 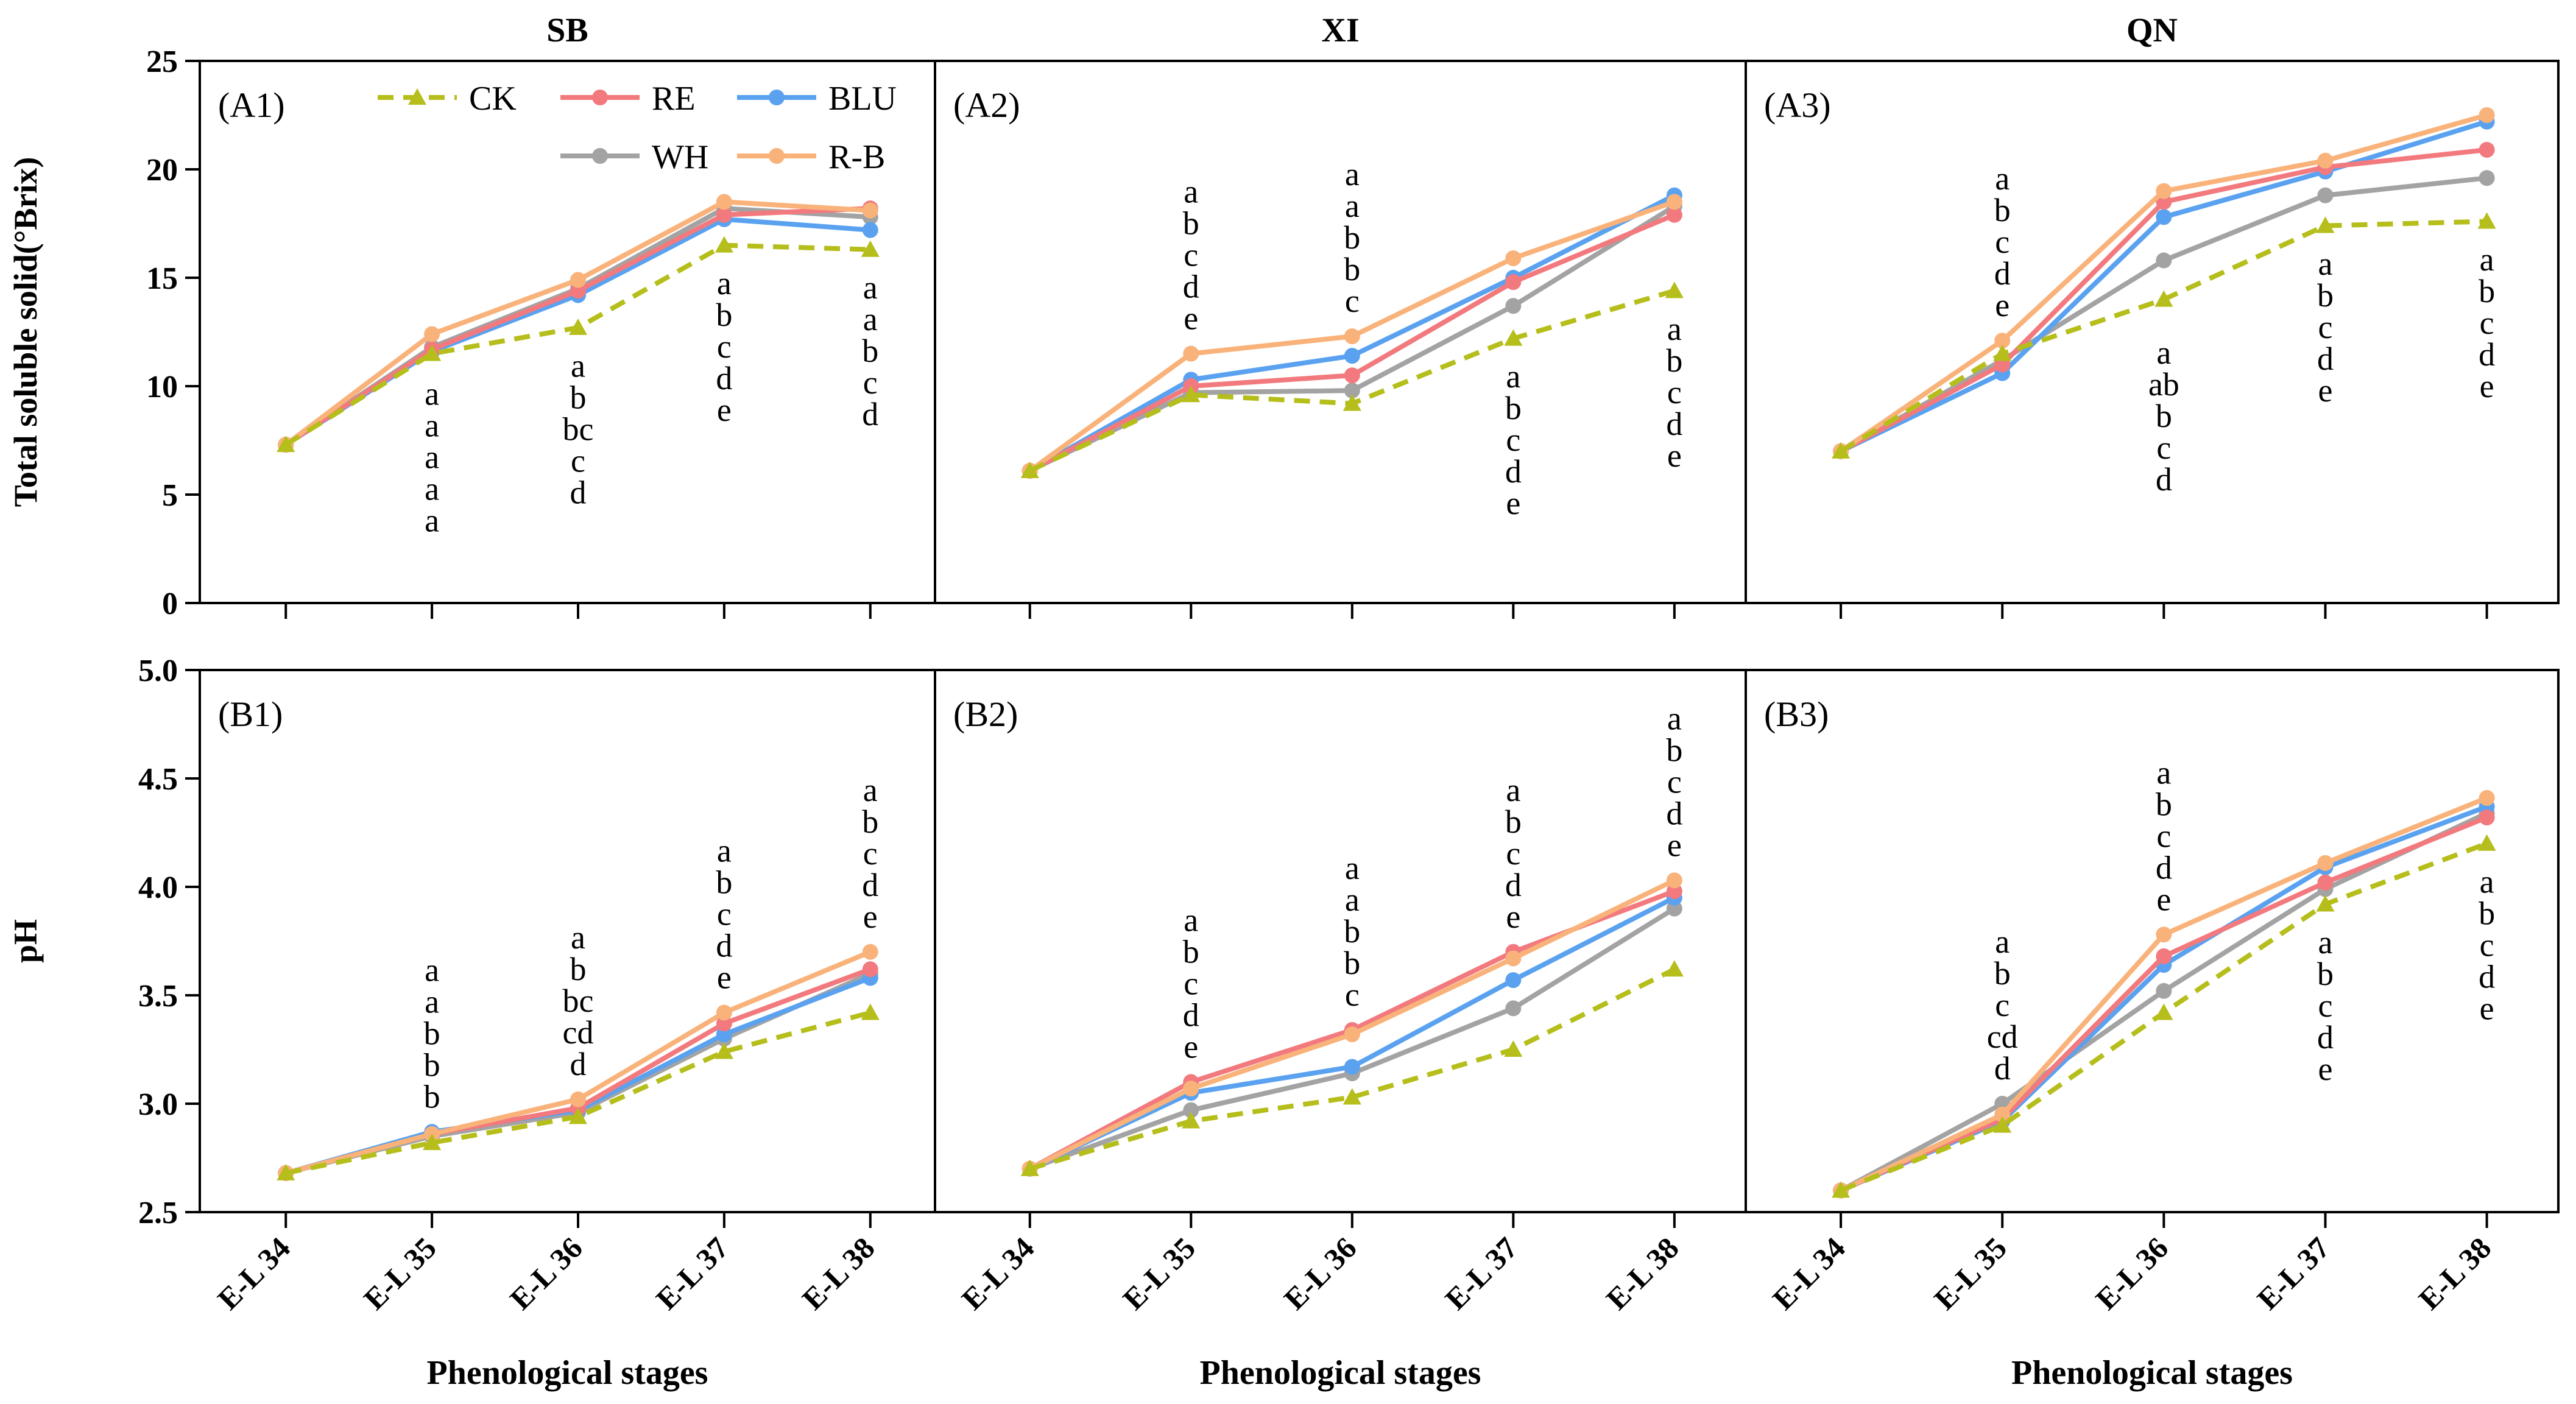 What do you see at coordinates (986, 105) in the screenshot?
I see `panel-label: (A2)` at bounding box center [986, 105].